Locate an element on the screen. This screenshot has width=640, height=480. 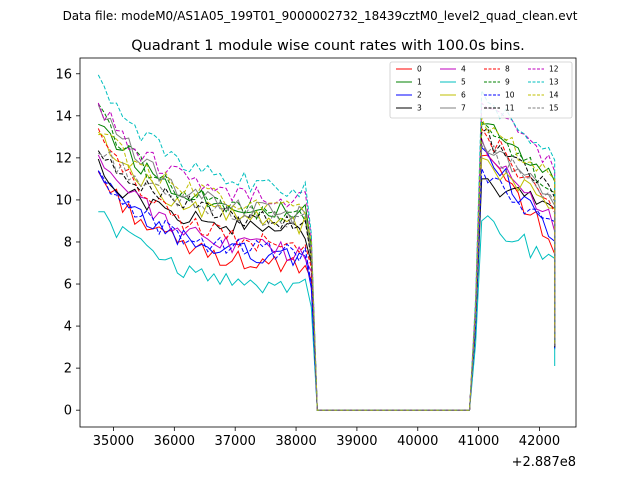
x-tick-label: 35000 is located at coordinates (113, 441).